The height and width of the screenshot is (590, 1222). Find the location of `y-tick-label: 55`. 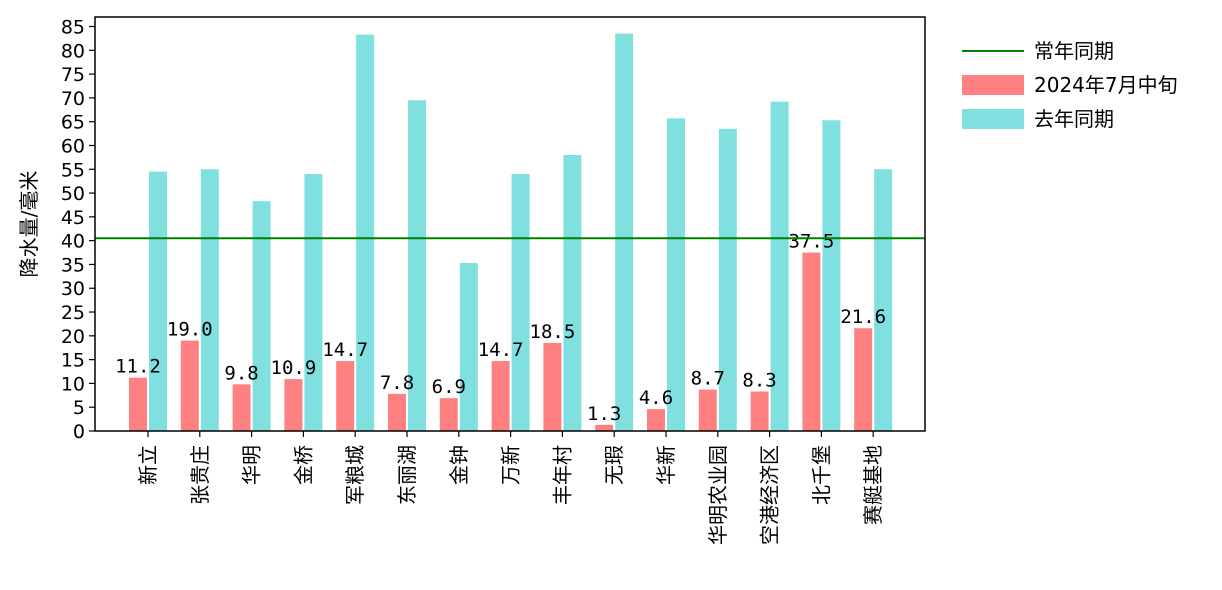

y-tick-label: 55 is located at coordinates (73, 170).